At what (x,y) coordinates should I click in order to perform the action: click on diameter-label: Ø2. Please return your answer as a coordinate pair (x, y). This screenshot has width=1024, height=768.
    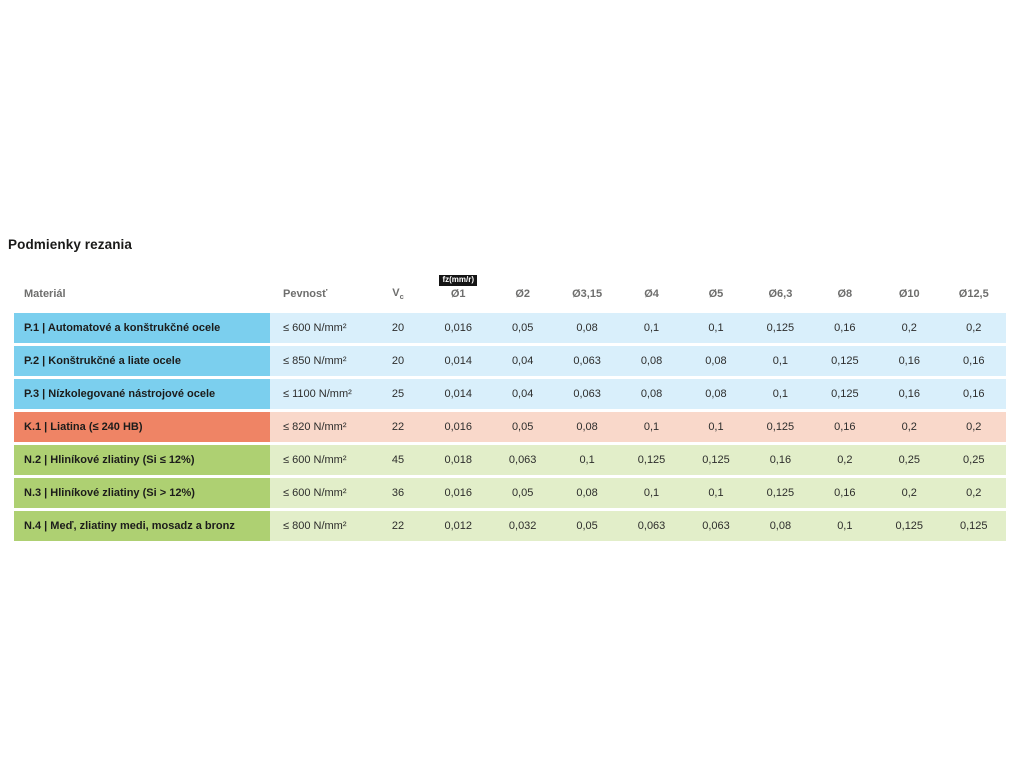
    Looking at the image, I should click on (522, 294).